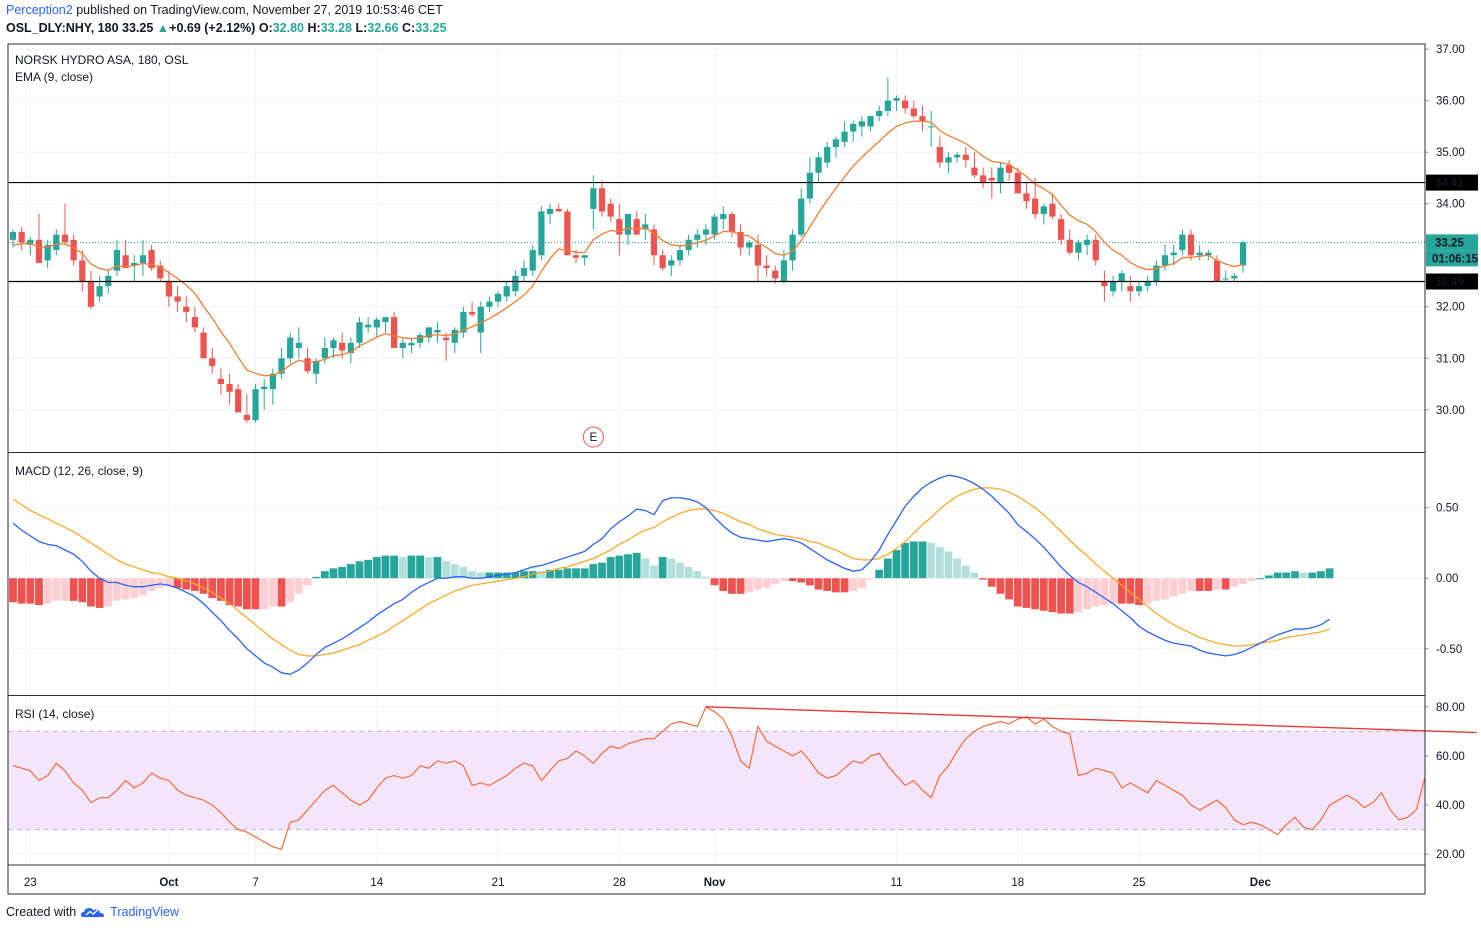 This screenshot has height=931, width=1481. I want to click on author-link: Perception2, so click(39, 10).